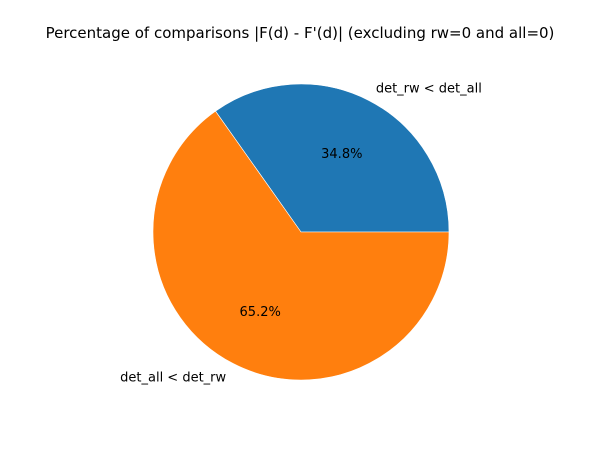  What do you see at coordinates (429, 88) in the screenshot?
I see `pie-category-label-0: det_rw < det_all` at bounding box center [429, 88].